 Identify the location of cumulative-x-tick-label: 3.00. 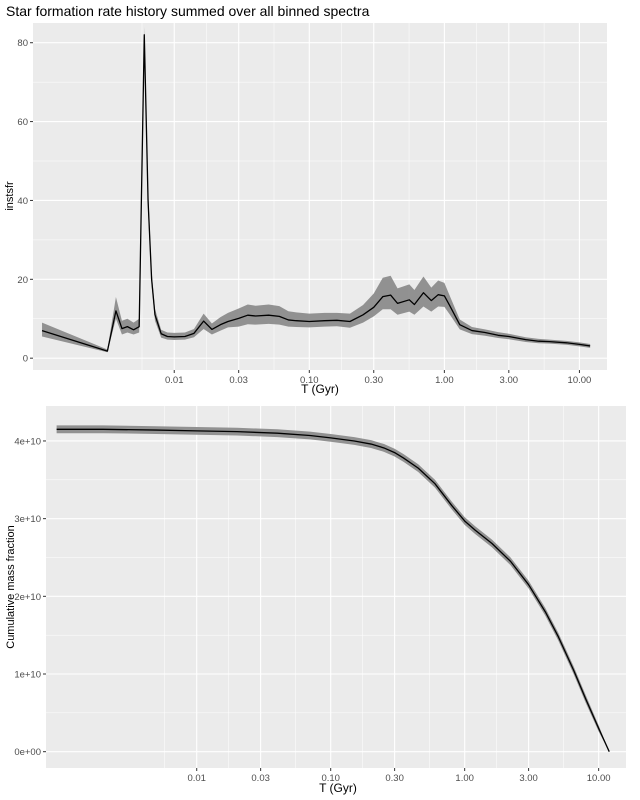
(528, 778).